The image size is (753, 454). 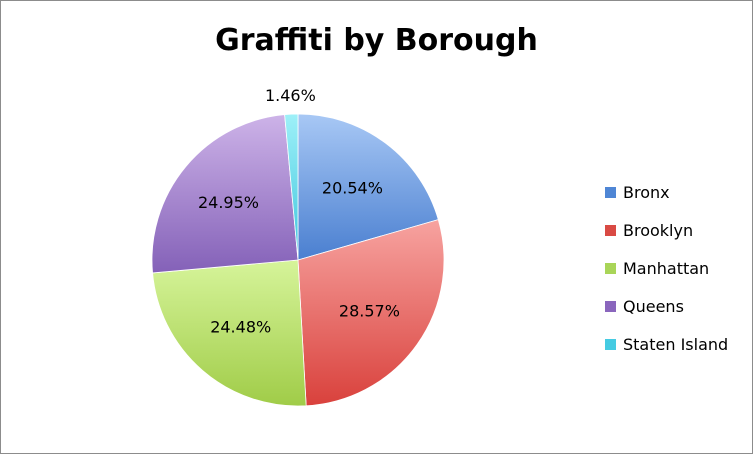 I want to click on legend-label-staten-island: Staten Island, so click(x=676, y=344).